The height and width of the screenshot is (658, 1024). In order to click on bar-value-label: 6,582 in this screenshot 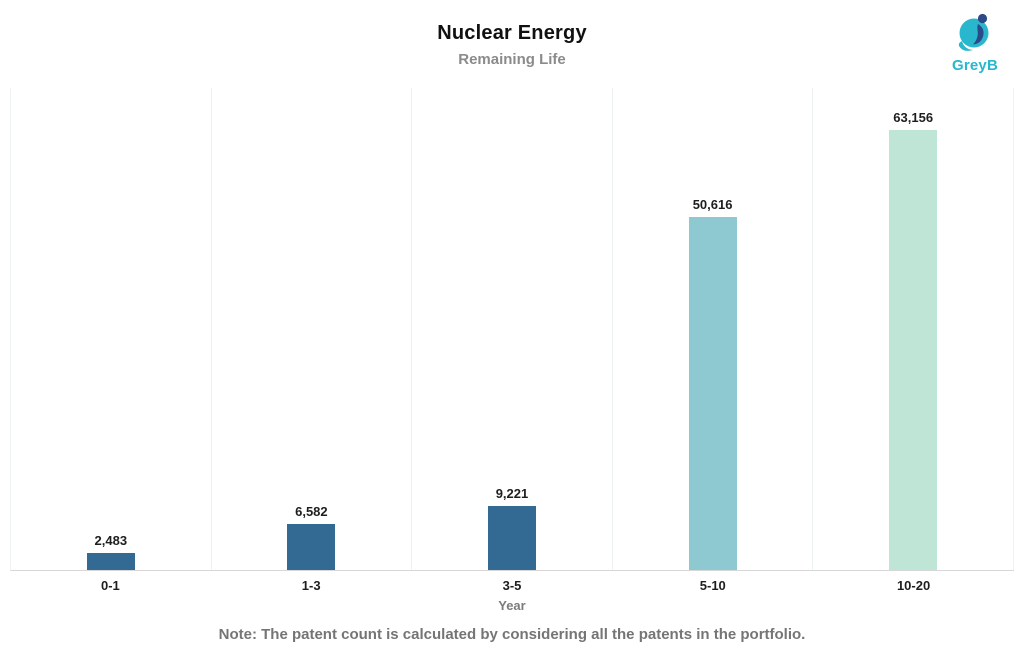, I will do `click(311, 511)`.